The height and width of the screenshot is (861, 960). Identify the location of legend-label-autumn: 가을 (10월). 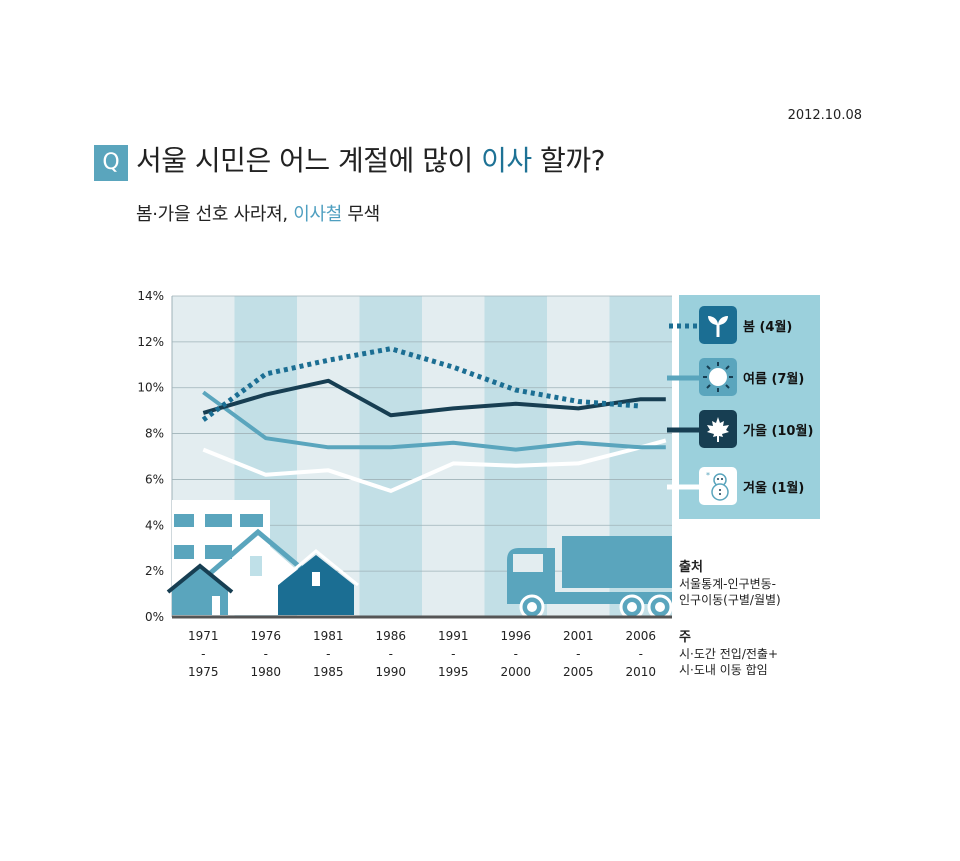
(778, 431).